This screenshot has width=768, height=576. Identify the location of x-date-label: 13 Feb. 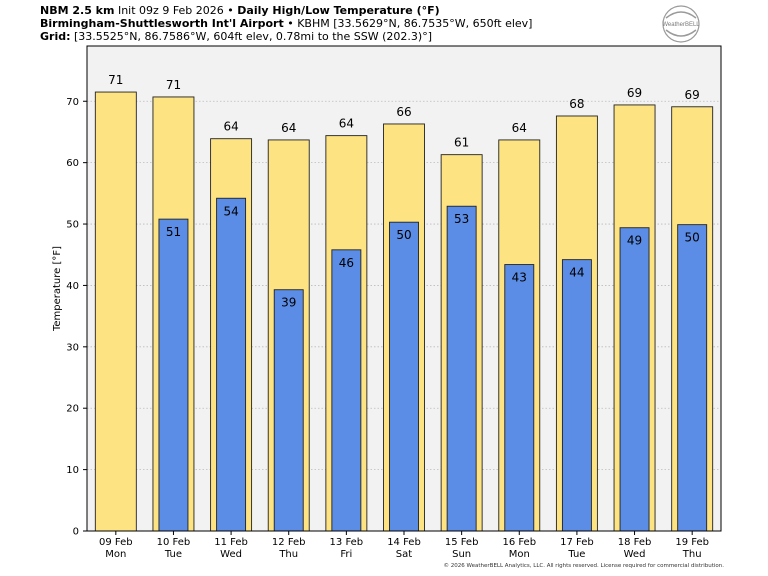
(347, 542).